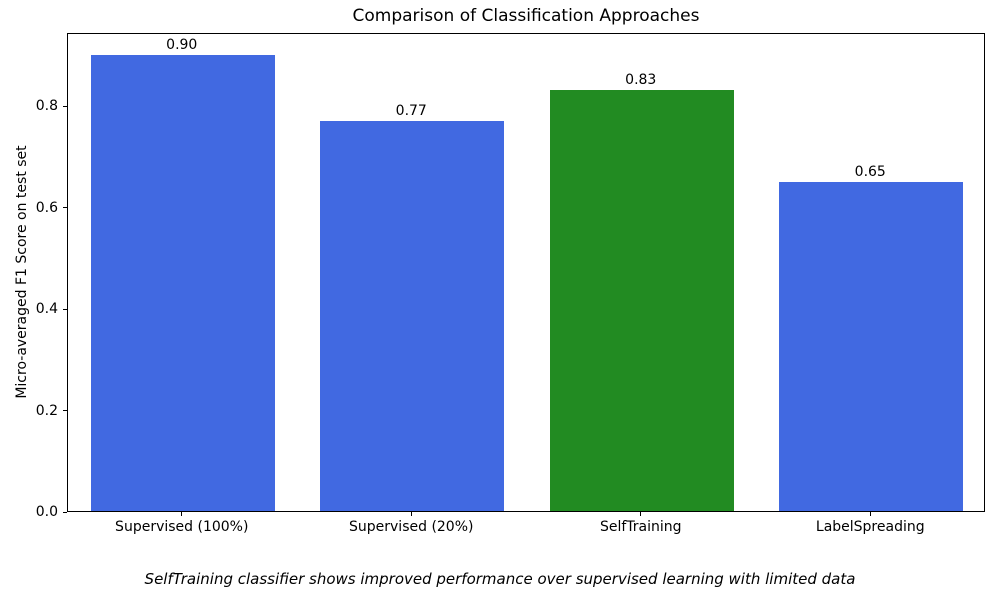 The width and height of the screenshot is (1000, 600). I want to click on bar-value-label: 0.65, so click(870, 171).